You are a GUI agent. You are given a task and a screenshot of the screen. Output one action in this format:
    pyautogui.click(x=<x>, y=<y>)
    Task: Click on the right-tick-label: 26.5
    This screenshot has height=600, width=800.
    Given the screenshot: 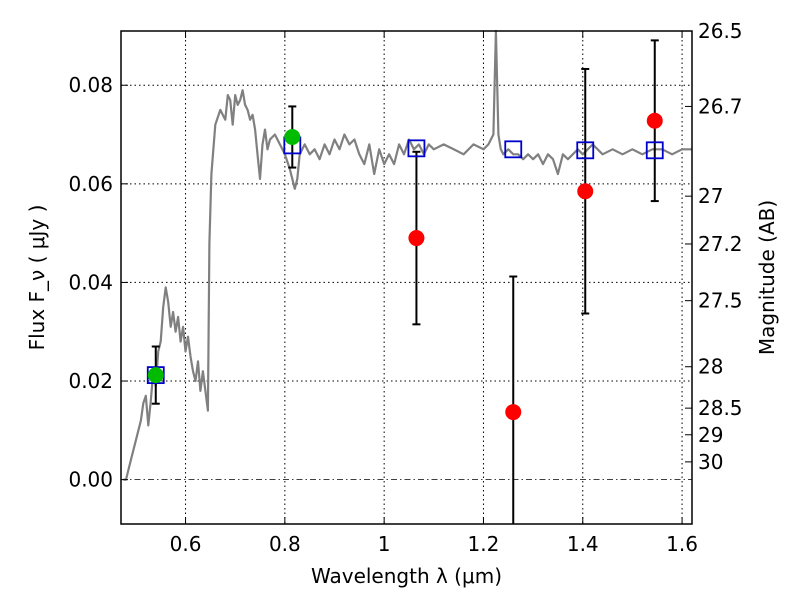 What is the action you would take?
    pyautogui.click(x=720, y=31)
    